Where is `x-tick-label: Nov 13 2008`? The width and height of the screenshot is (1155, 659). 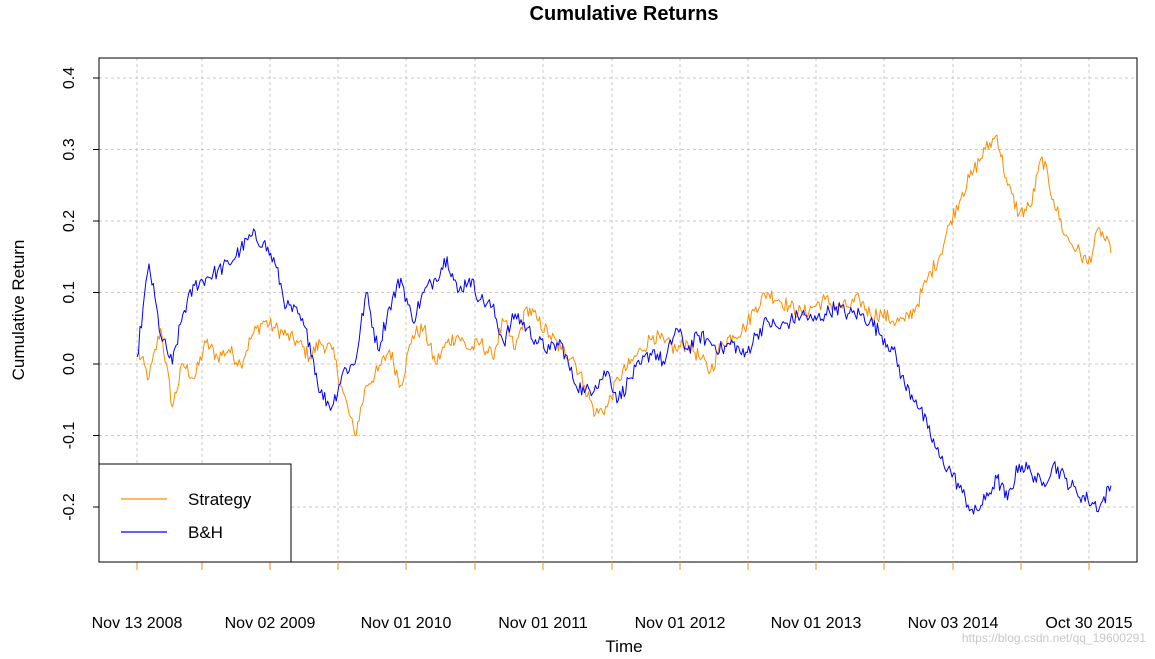 x-tick-label: Nov 13 2008 is located at coordinates (137, 623).